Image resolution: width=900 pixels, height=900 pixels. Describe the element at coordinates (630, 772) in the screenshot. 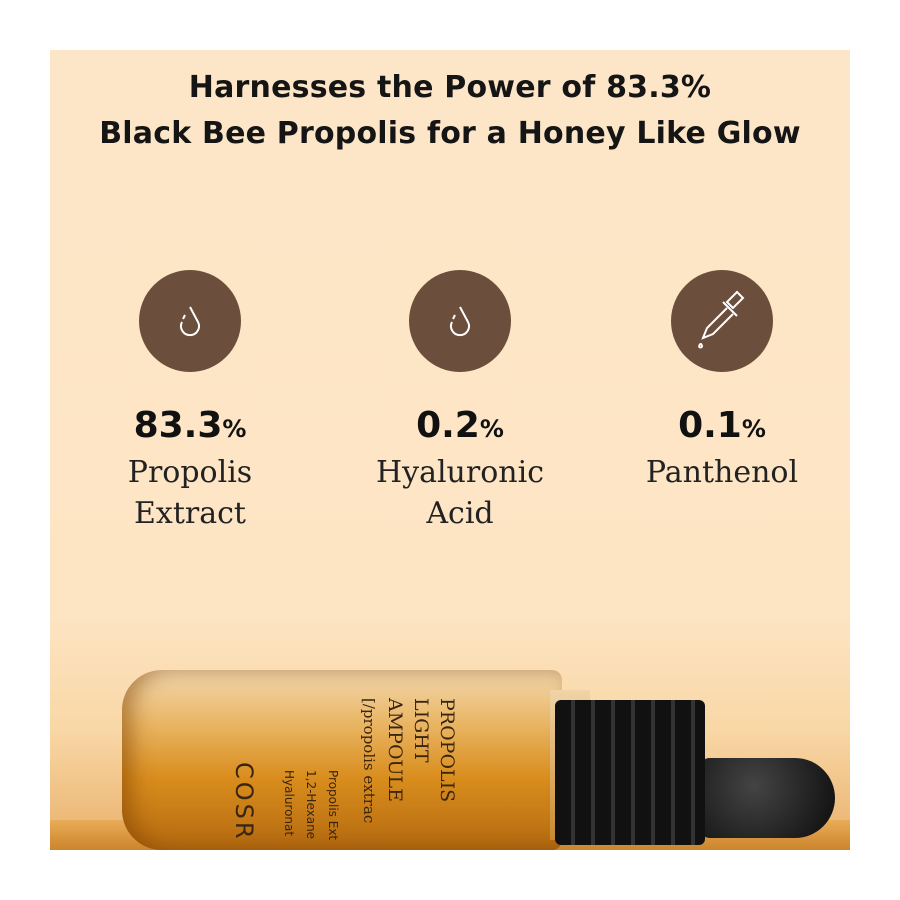

I see `bottle-cap` at that location.